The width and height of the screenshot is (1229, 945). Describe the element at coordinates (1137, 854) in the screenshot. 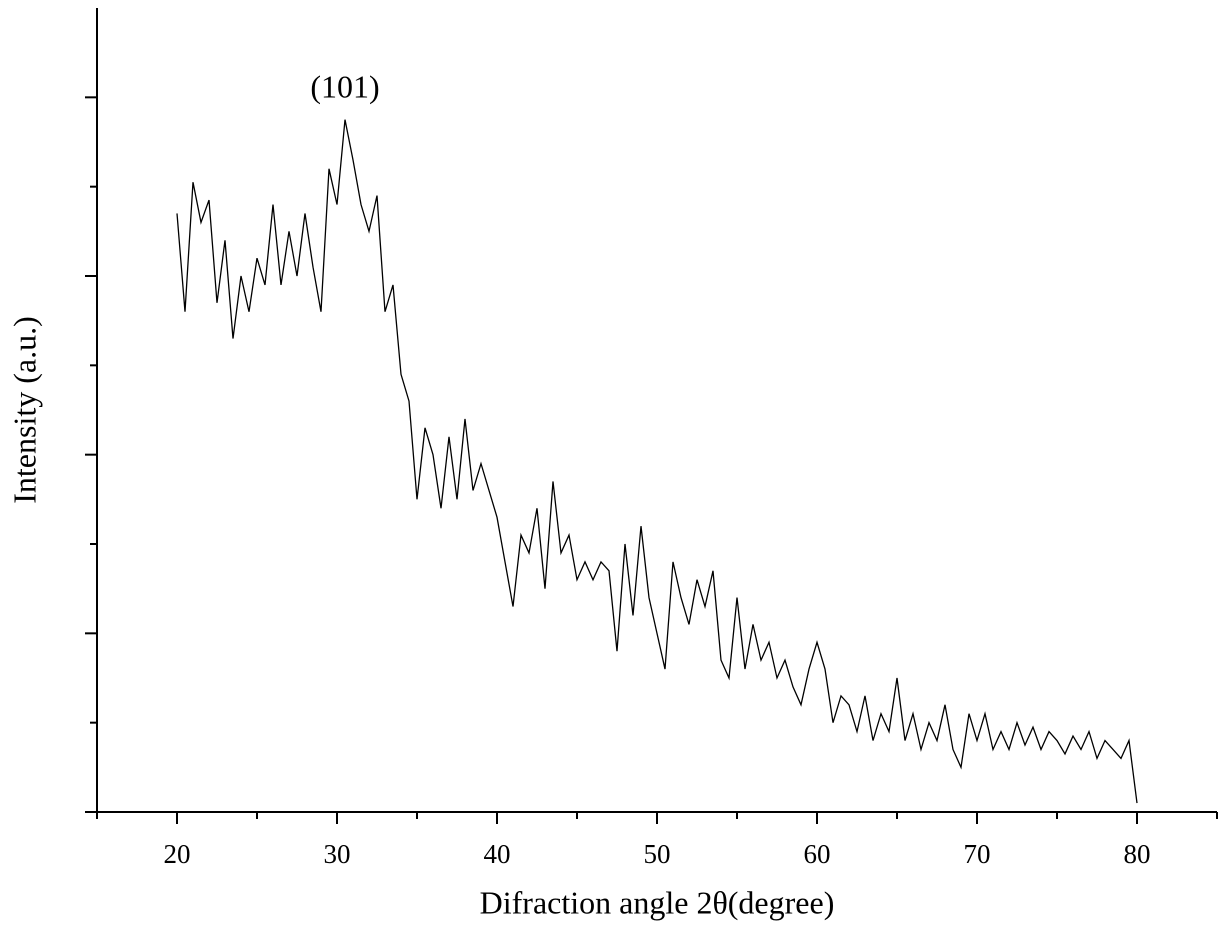

I see `x-tick-label: 80` at that location.